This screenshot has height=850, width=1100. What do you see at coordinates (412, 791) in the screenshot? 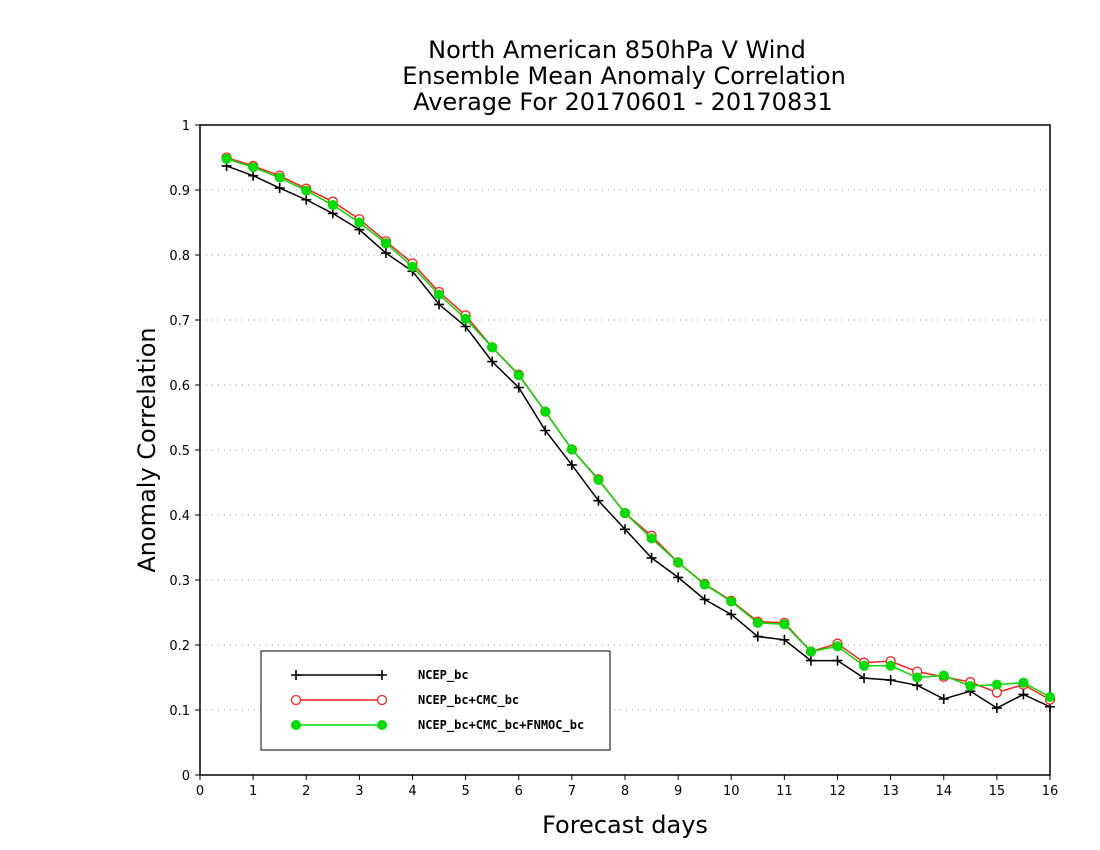
I see `x-tick-label: 4` at bounding box center [412, 791].